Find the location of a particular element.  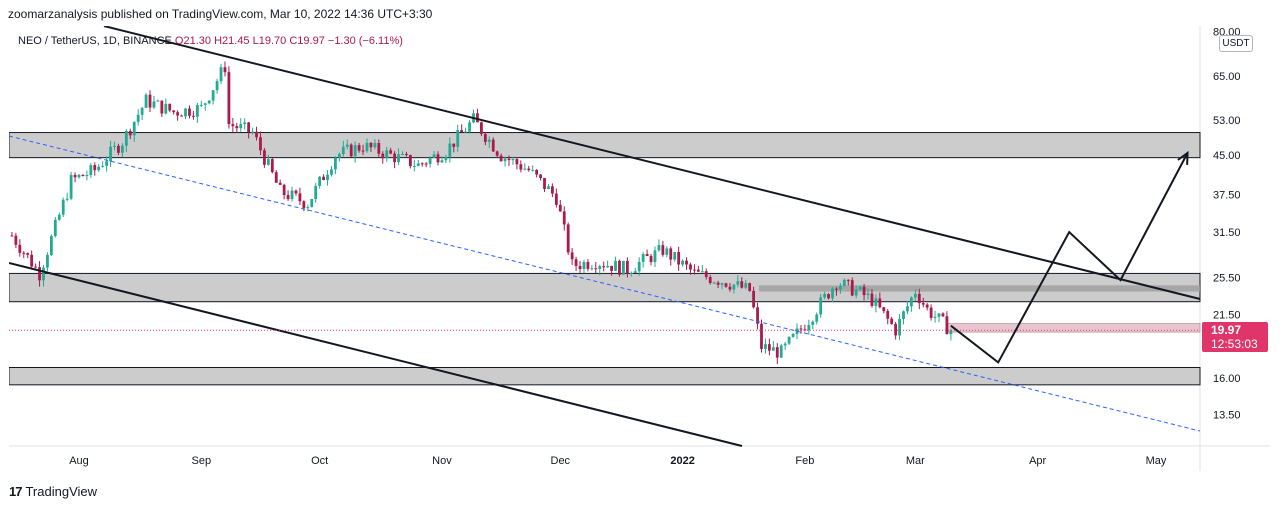

x-tick-label: Nov is located at coordinates (442, 461).